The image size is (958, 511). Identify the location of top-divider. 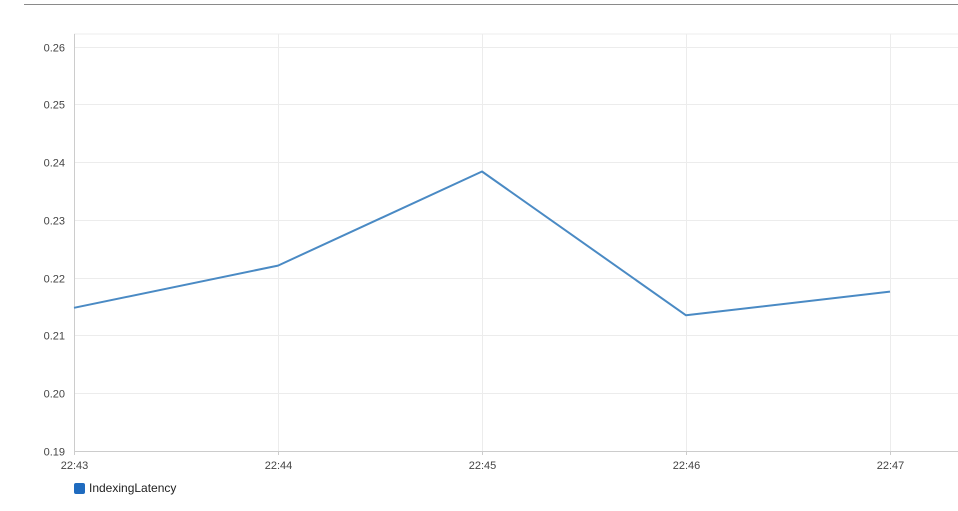
(491, 4).